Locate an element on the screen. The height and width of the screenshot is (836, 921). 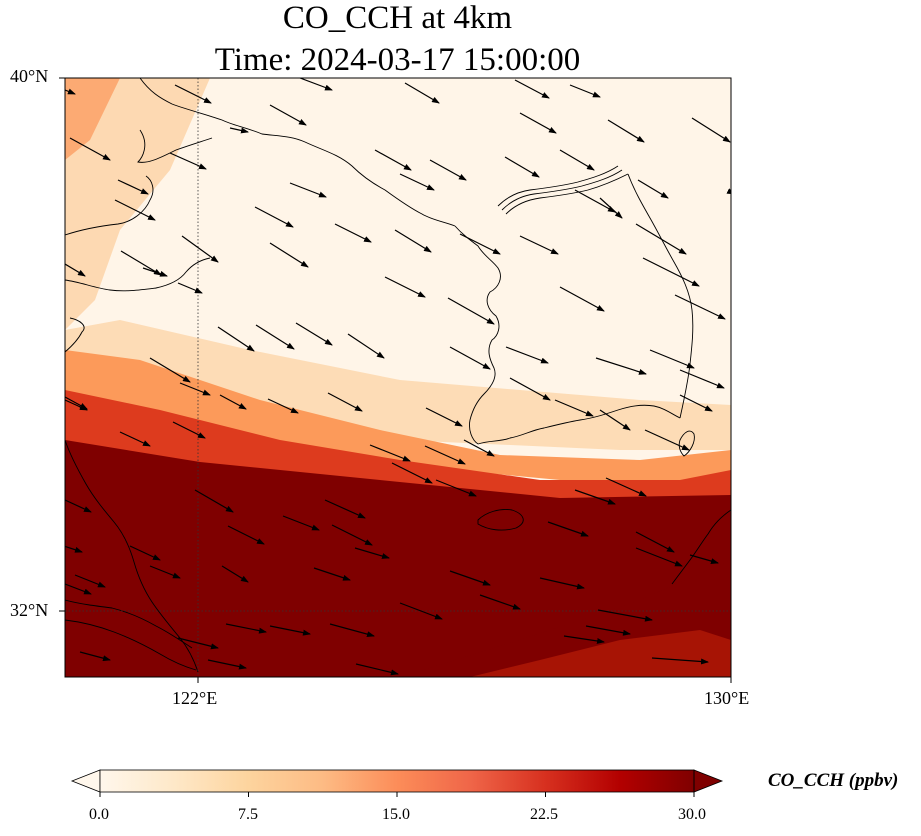
coast-liaodong is located at coordinates (297, 152).